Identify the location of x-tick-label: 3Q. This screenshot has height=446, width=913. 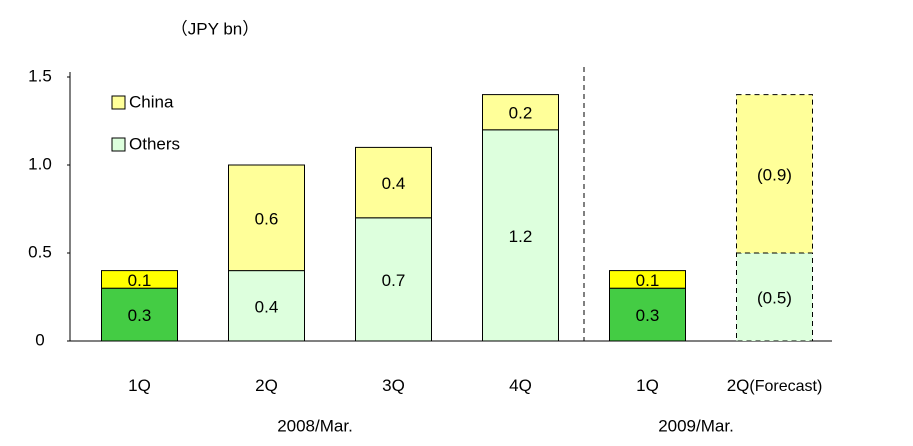
(393, 385).